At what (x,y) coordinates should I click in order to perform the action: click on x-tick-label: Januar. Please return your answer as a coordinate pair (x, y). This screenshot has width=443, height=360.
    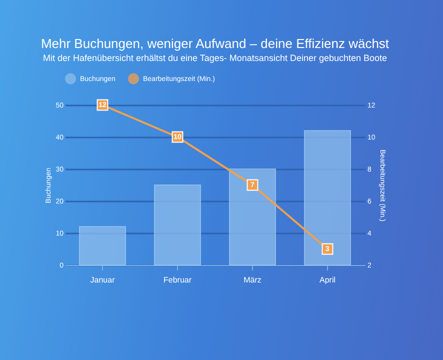
    Looking at the image, I should click on (103, 280).